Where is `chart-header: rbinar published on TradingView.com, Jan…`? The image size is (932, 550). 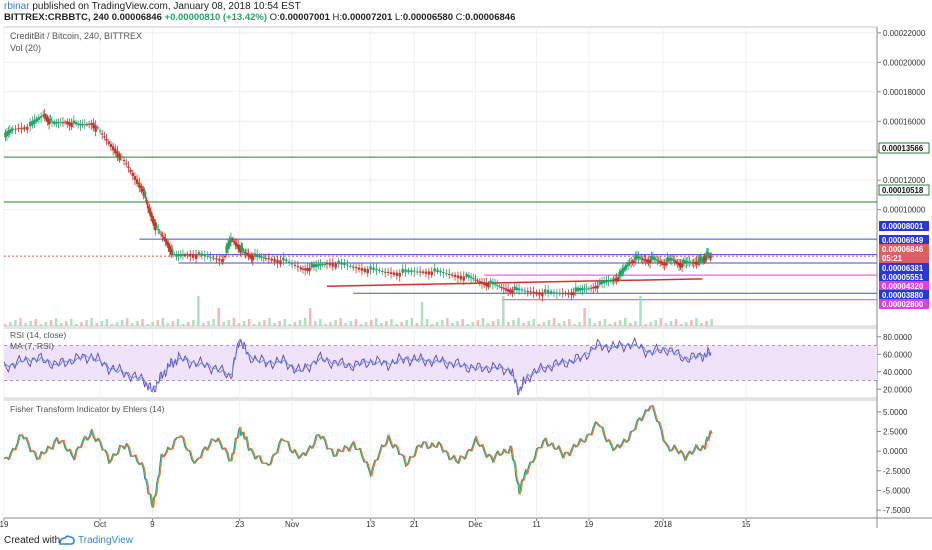
chart-header: rbinar published on TradingView.com, Jan… is located at coordinates (466, 12).